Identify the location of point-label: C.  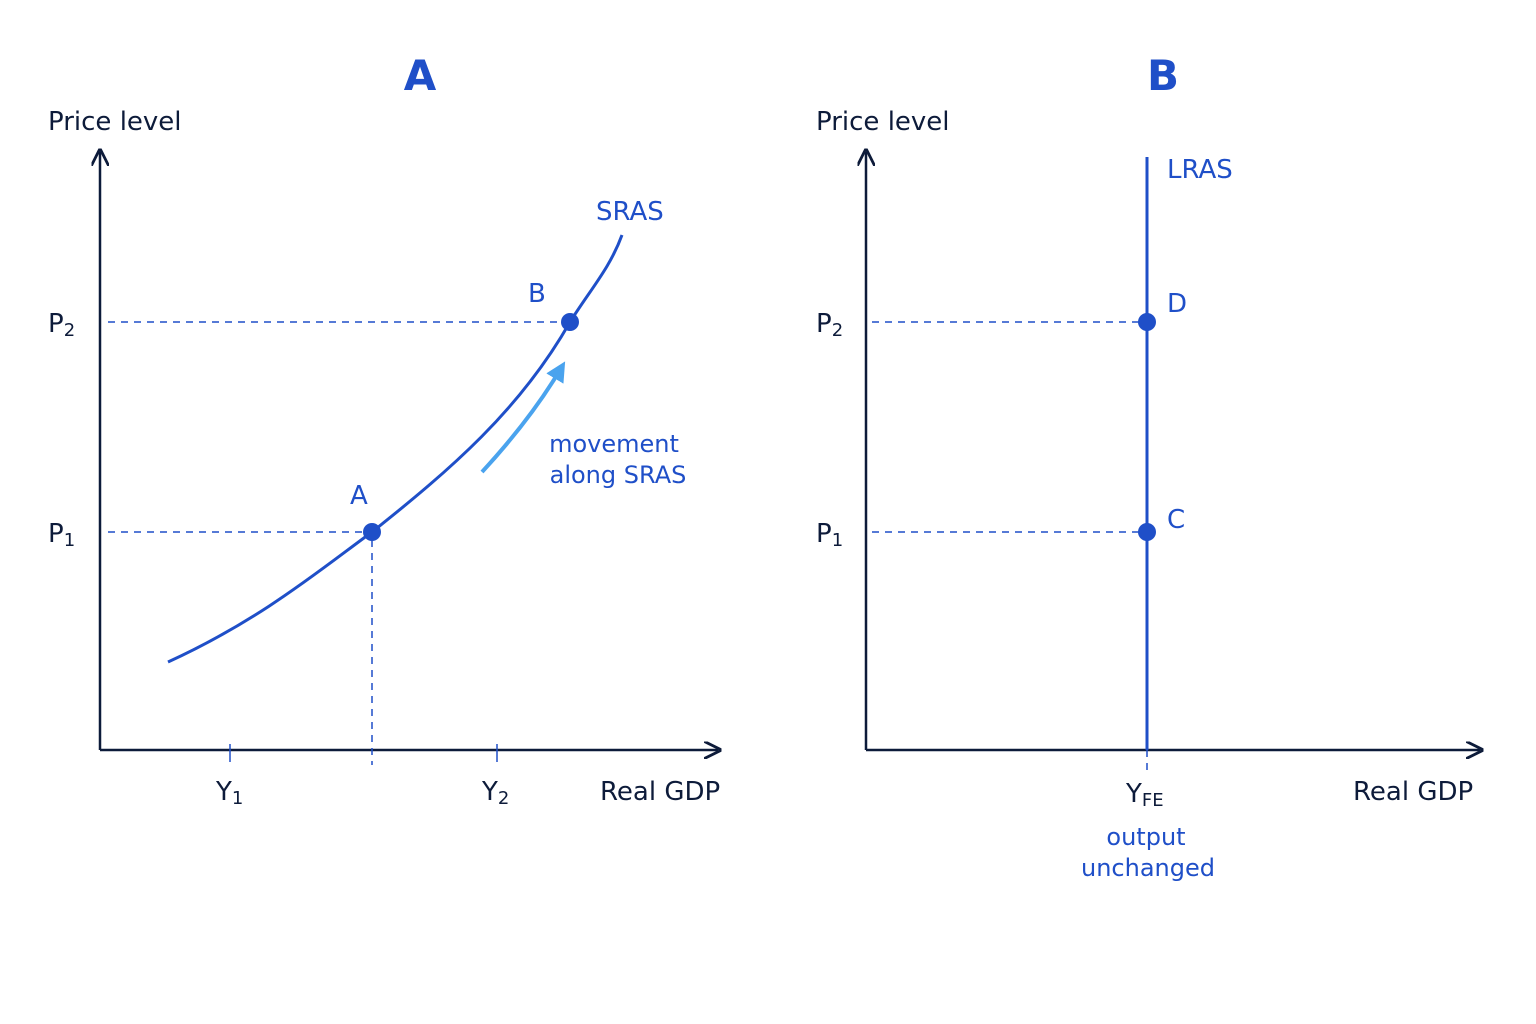
(1176, 520).